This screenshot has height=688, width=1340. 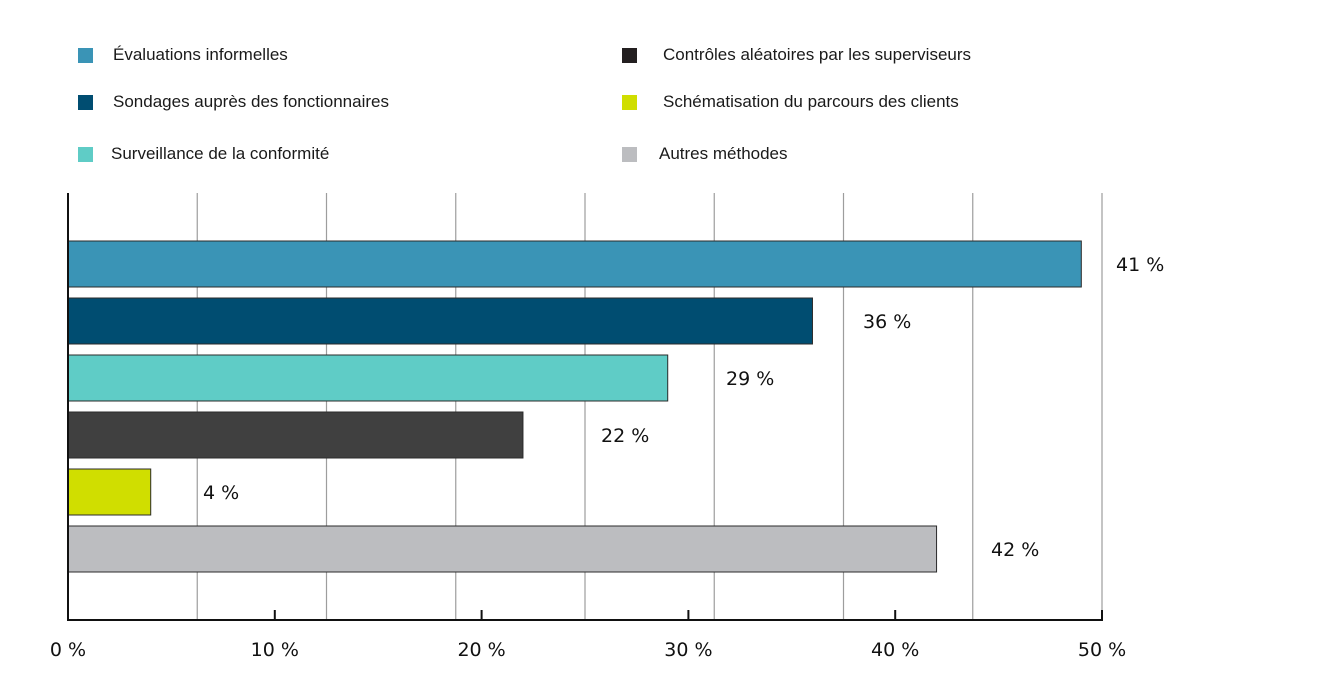 I want to click on legend-item: Évaluations informelles, so click(x=183, y=55).